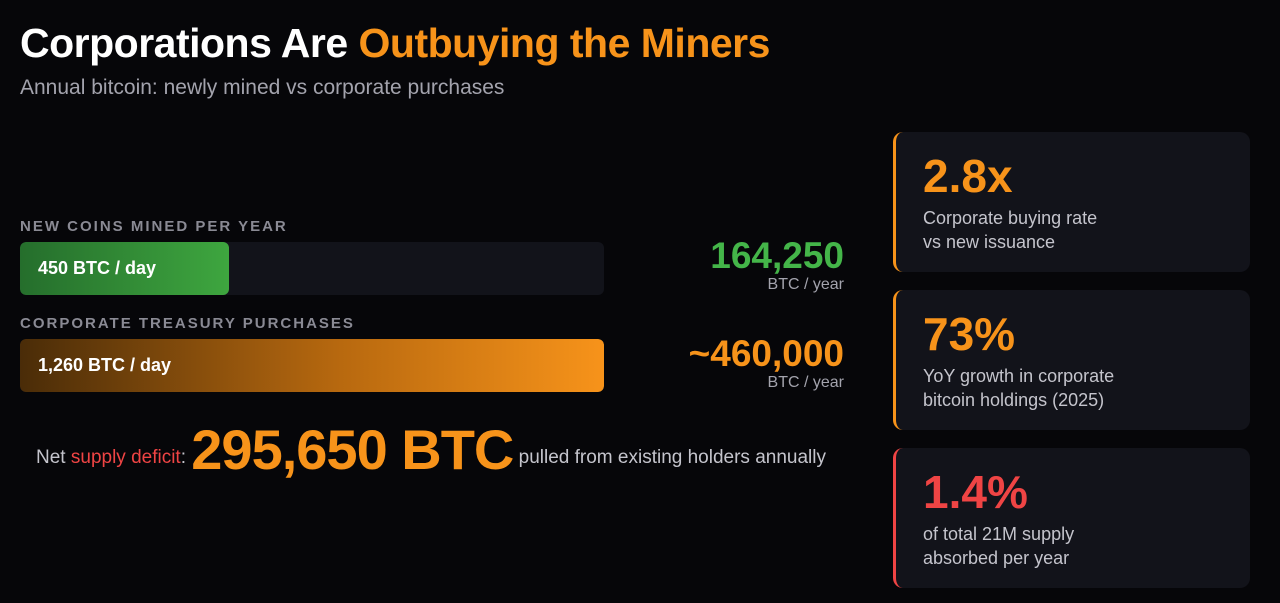 The height and width of the screenshot is (603, 1280). What do you see at coordinates (187, 323) in the screenshot?
I see `bar-label-corporate: CORPORATE TREASURY PURCHASES` at bounding box center [187, 323].